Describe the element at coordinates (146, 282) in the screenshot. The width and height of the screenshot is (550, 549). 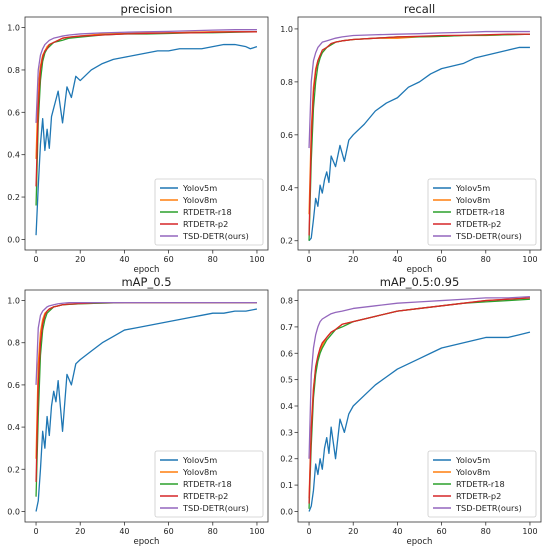
I see `chart-title: mAP_0.5` at that location.